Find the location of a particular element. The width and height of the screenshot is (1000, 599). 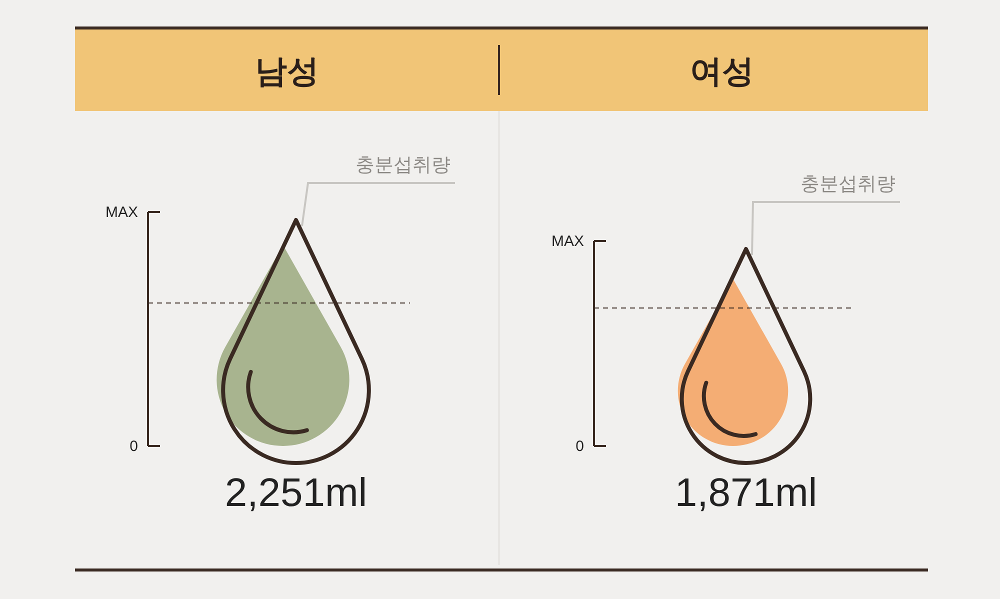

data-label: 2,251ml is located at coordinates (296, 493).